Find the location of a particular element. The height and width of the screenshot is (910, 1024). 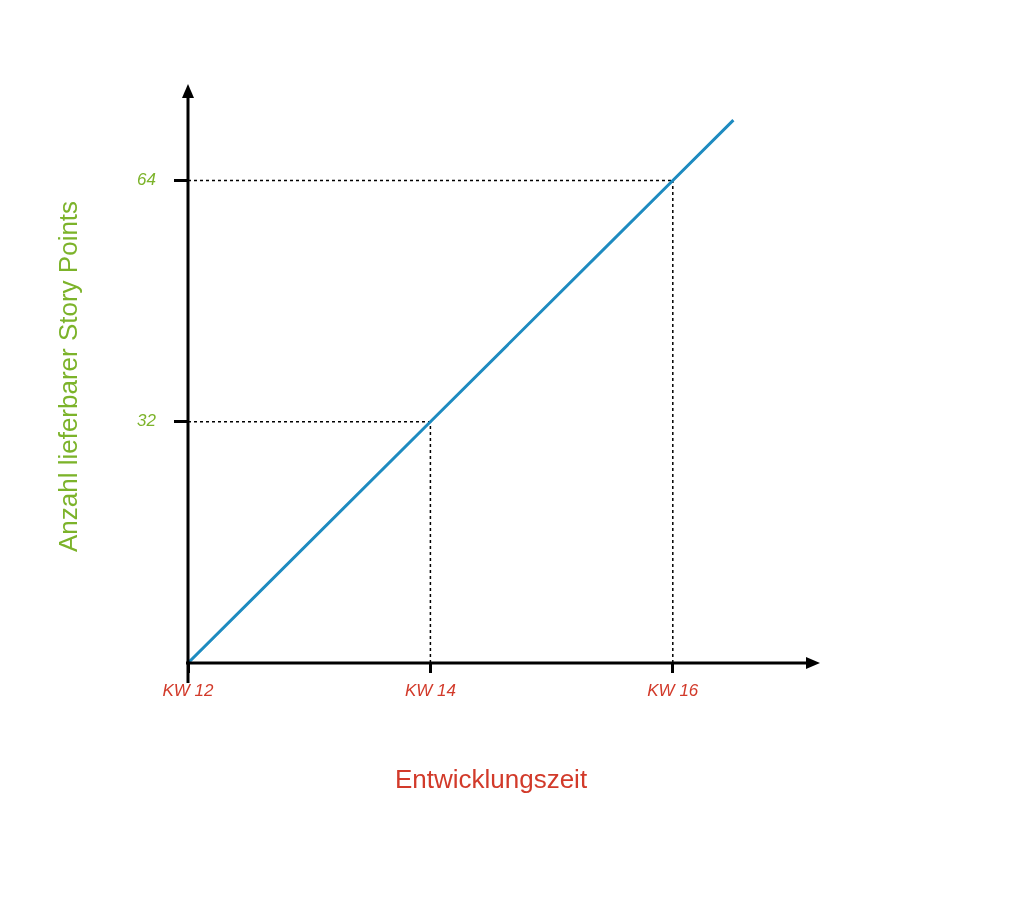

y-tick-label: 64 is located at coordinates (146, 180).